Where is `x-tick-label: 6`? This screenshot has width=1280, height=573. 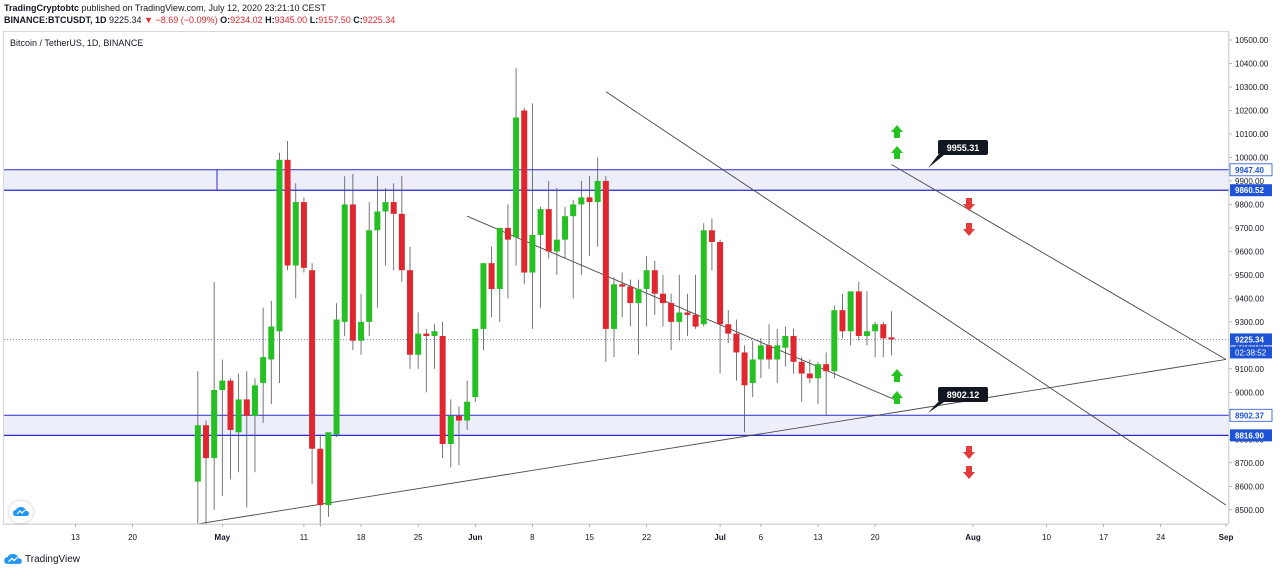 x-tick-label: 6 is located at coordinates (761, 537).